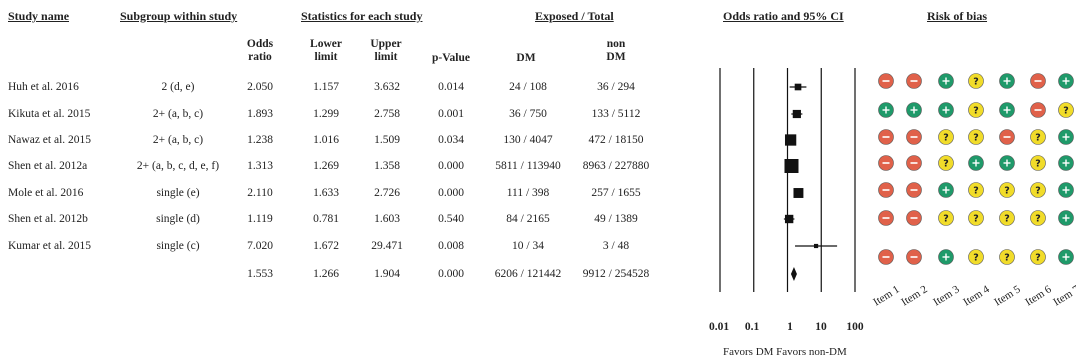 Image resolution: width=1076 pixels, height=362 pixels. What do you see at coordinates (50, 246) in the screenshot?
I see `study-name: Kumar et al. 2015` at bounding box center [50, 246].